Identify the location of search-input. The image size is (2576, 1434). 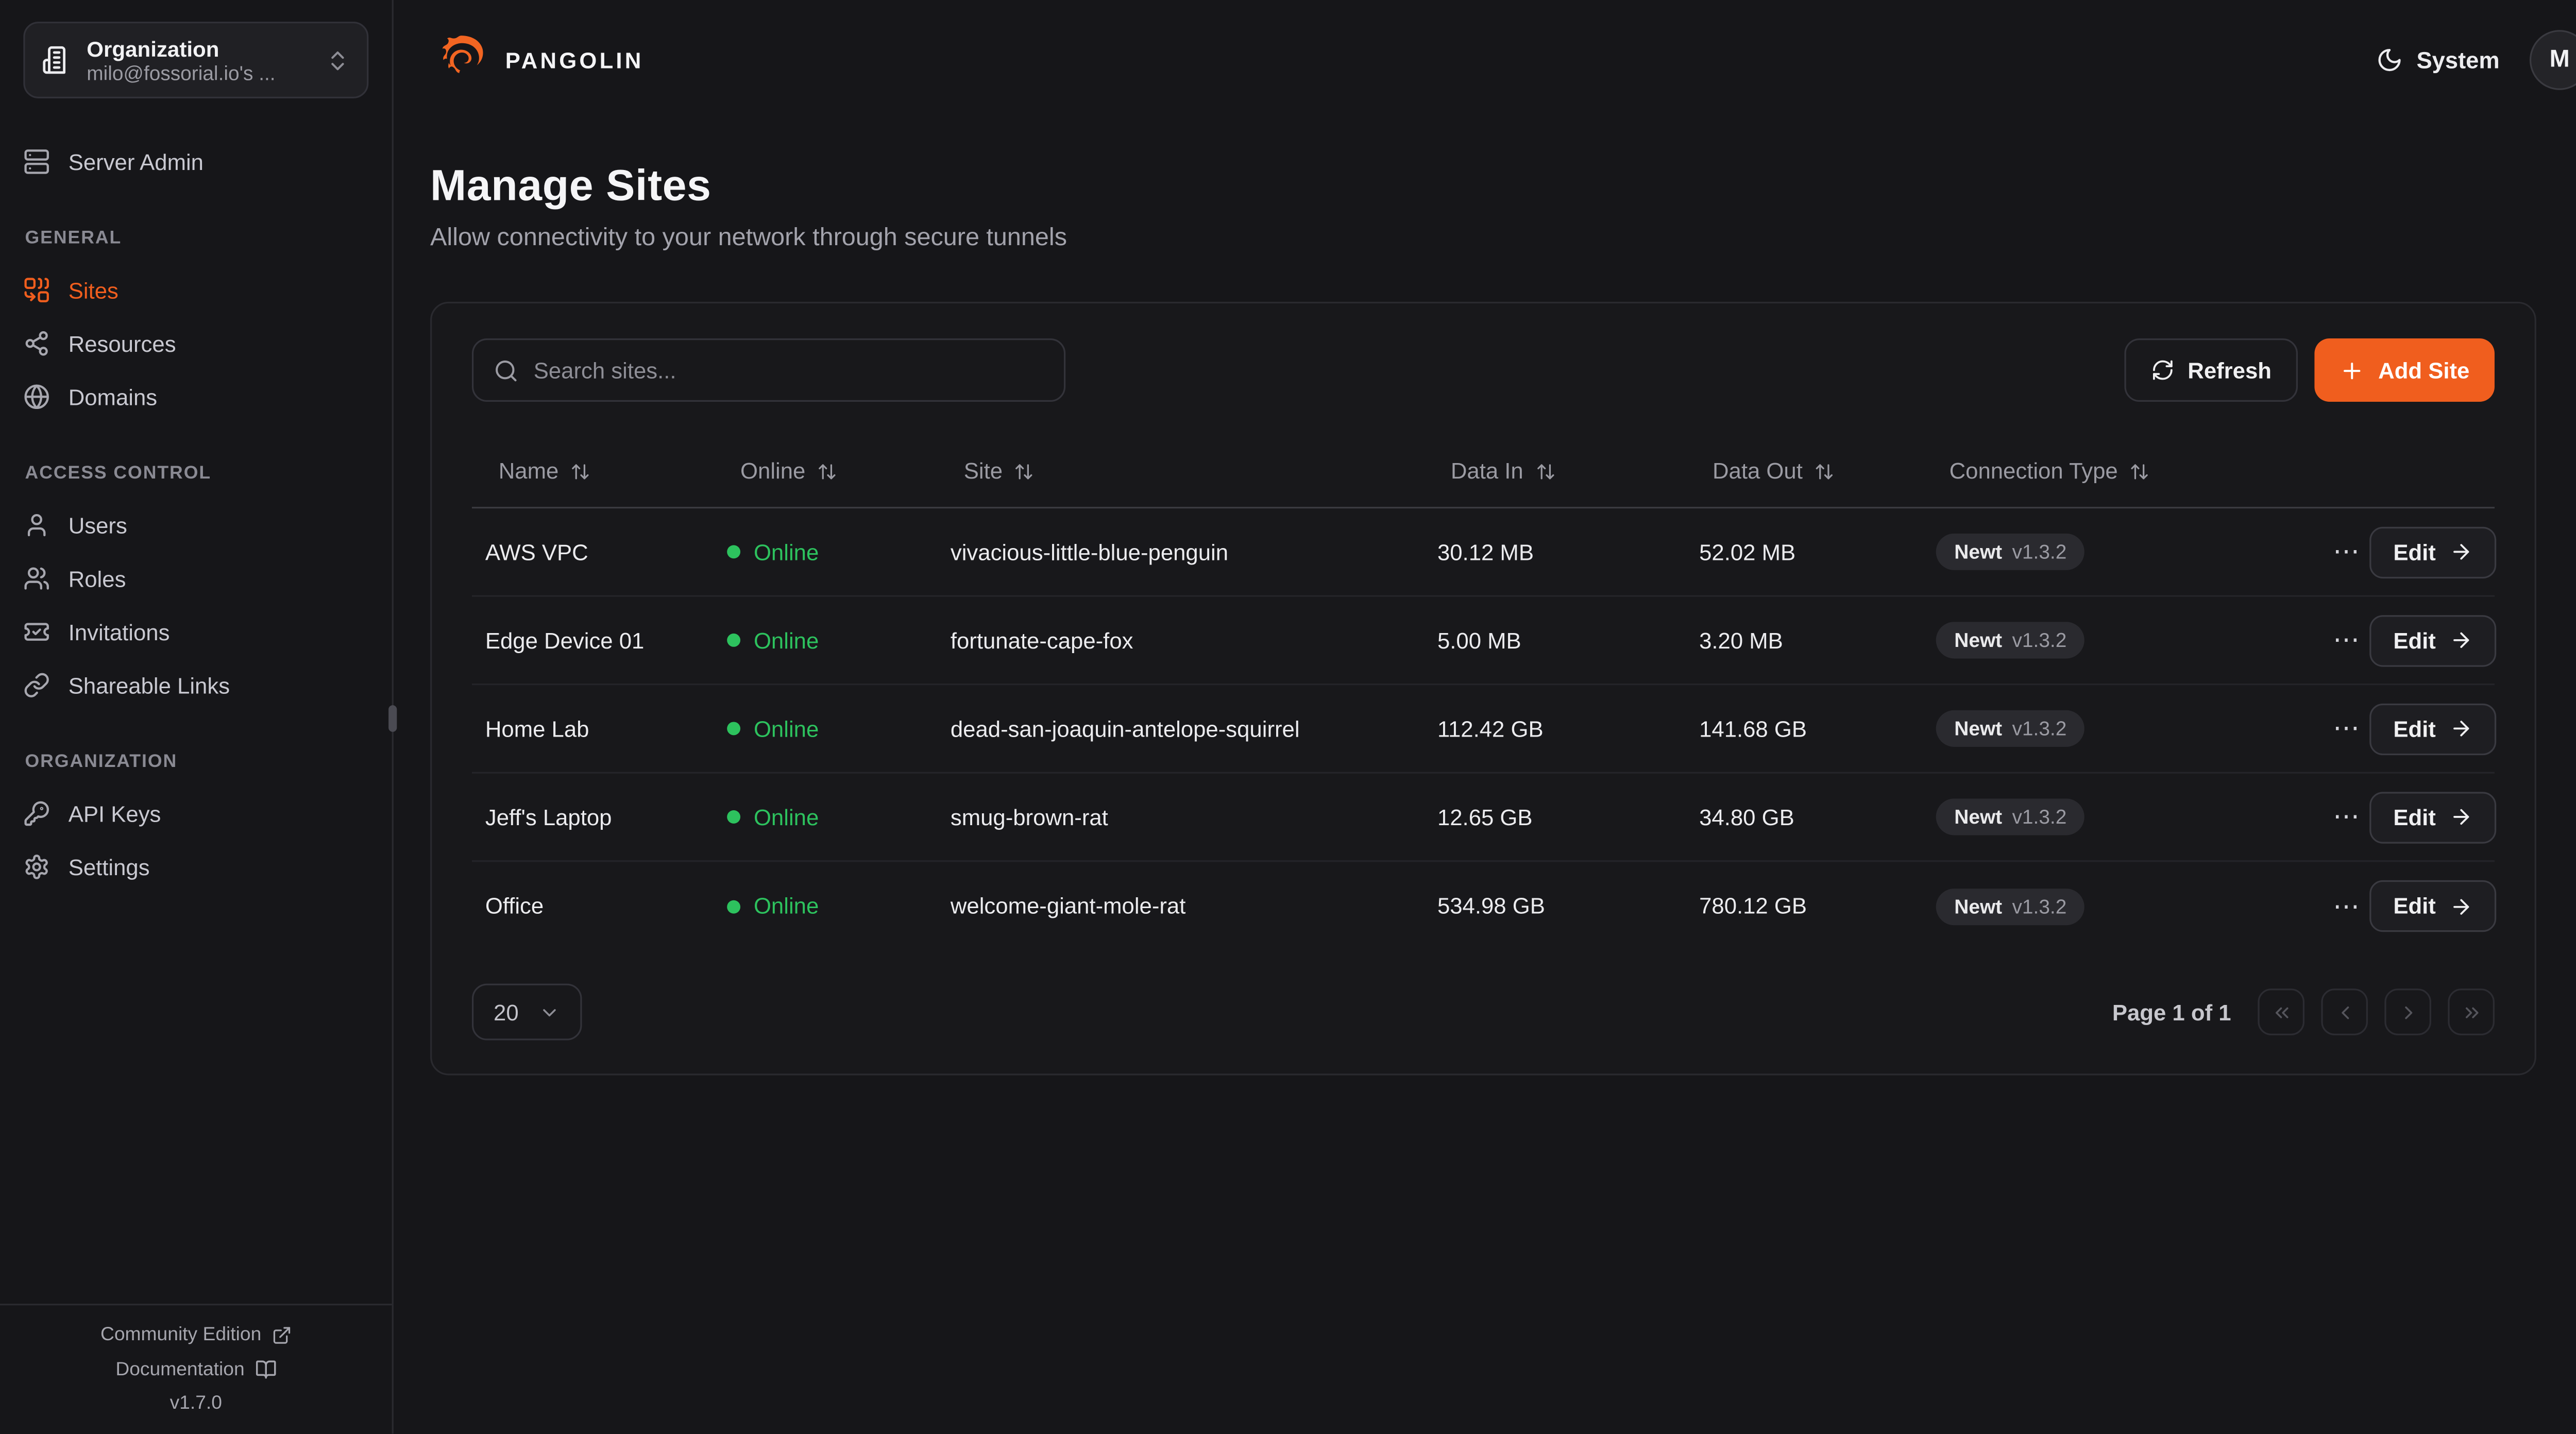
(788, 370).